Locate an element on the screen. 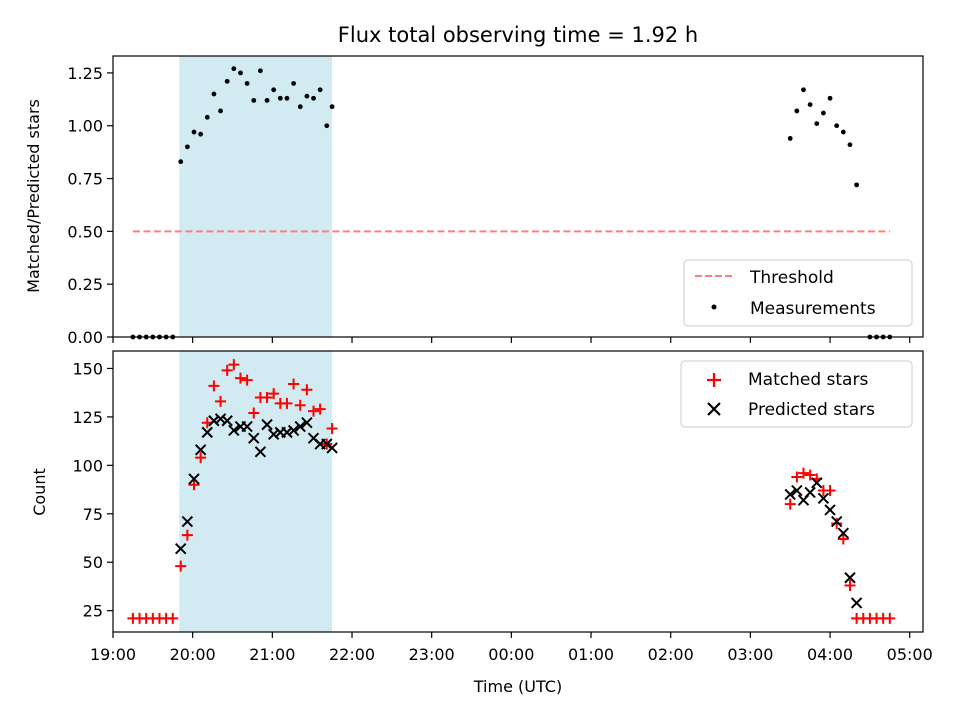 This screenshot has height=720, width=960. top-y-tick-label: 1.25 is located at coordinates (85, 73).